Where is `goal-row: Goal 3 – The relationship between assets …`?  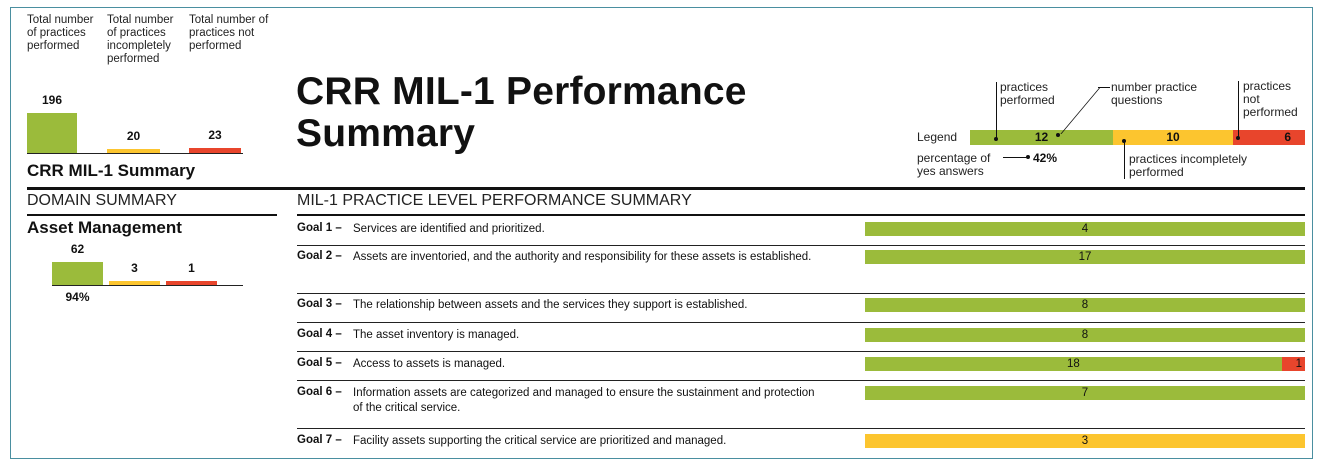 goal-row: Goal 3 – The relationship between assets … is located at coordinates (801, 308).